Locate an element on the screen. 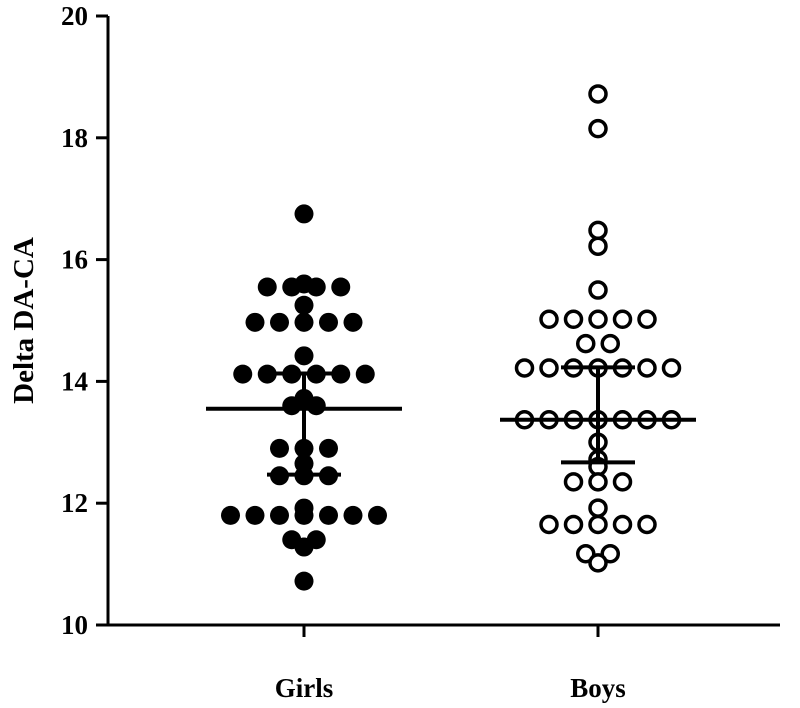 The height and width of the screenshot is (708, 800). y-tick-label: 14 is located at coordinates (74, 381).